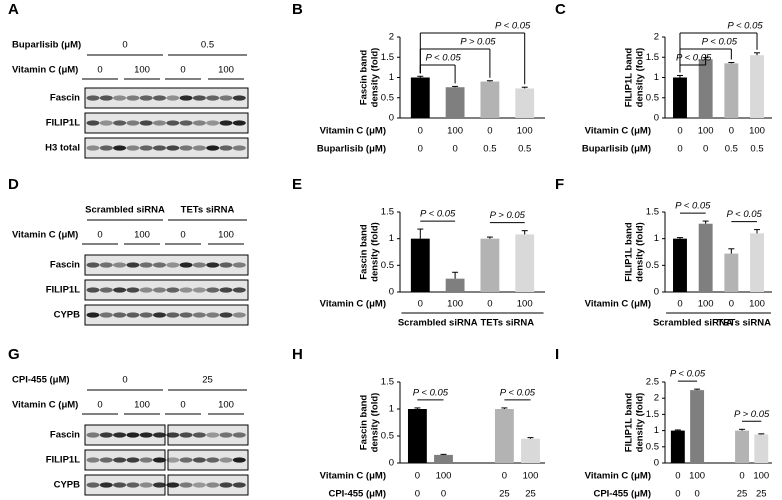 Image resolution: width=782 pixels, height=500 pixels. Describe the element at coordinates (13, 184) in the screenshot. I see `panel-letter: D` at that location.